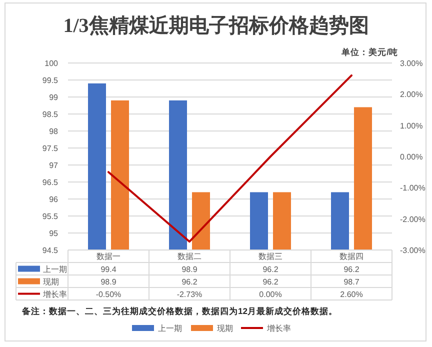 This screenshot has height=347, width=432. What do you see at coordinates (50, 182) in the screenshot?
I see `y-tick-label: 96.5` at bounding box center [50, 182].